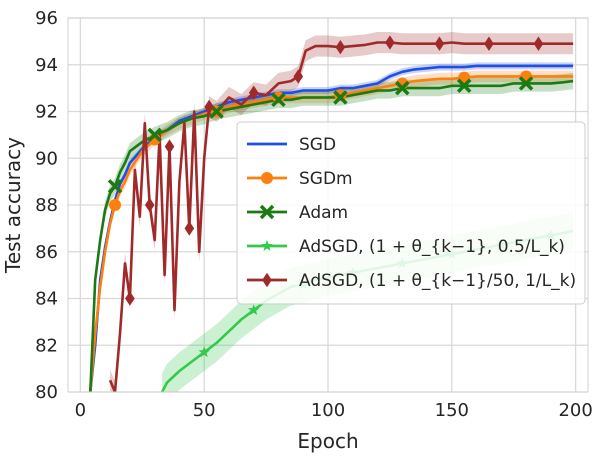 Image resolution: width=598 pixels, height=462 pixels. I want to click on legend-label: SGD, so click(317, 145).